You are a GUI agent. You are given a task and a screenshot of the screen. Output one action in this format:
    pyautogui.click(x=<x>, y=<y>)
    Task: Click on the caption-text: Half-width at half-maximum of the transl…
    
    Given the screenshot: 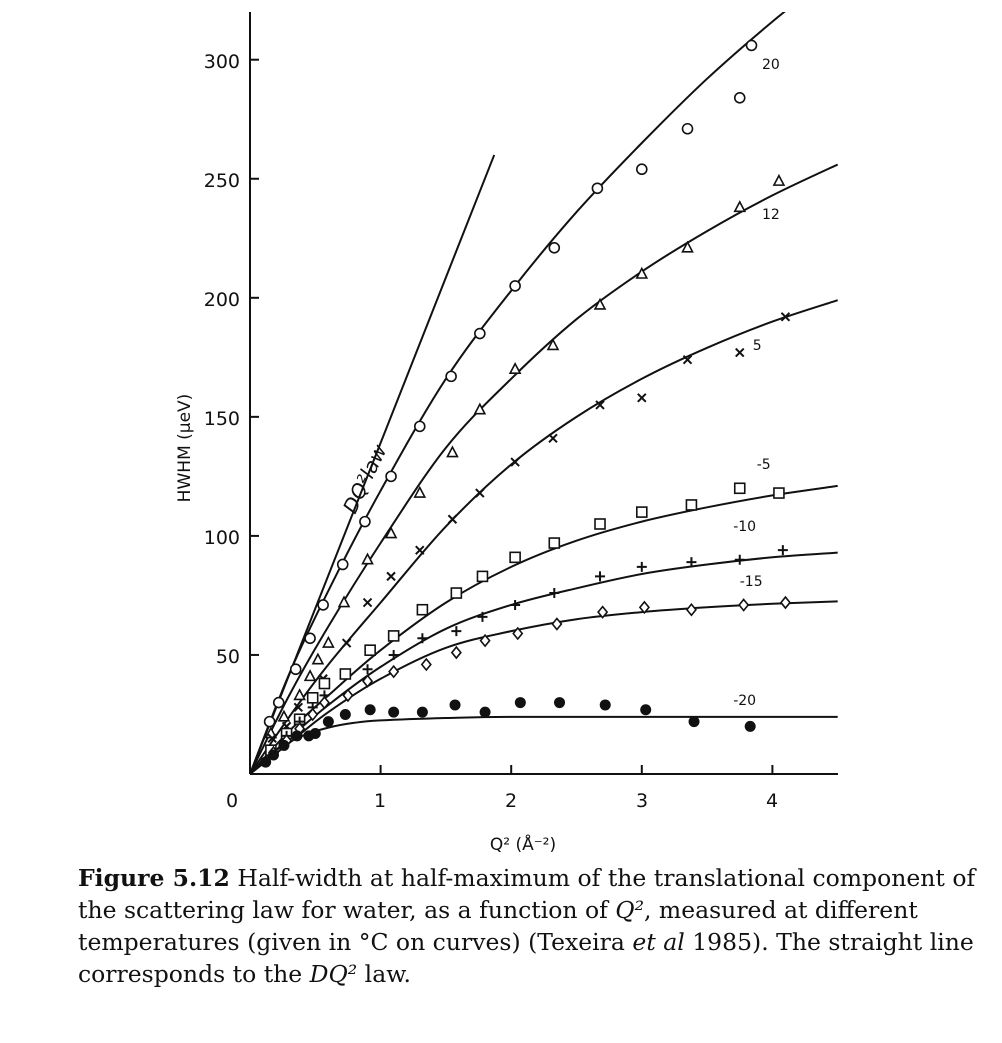 What is the action you would take?
    pyautogui.click(x=527, y=894)
    